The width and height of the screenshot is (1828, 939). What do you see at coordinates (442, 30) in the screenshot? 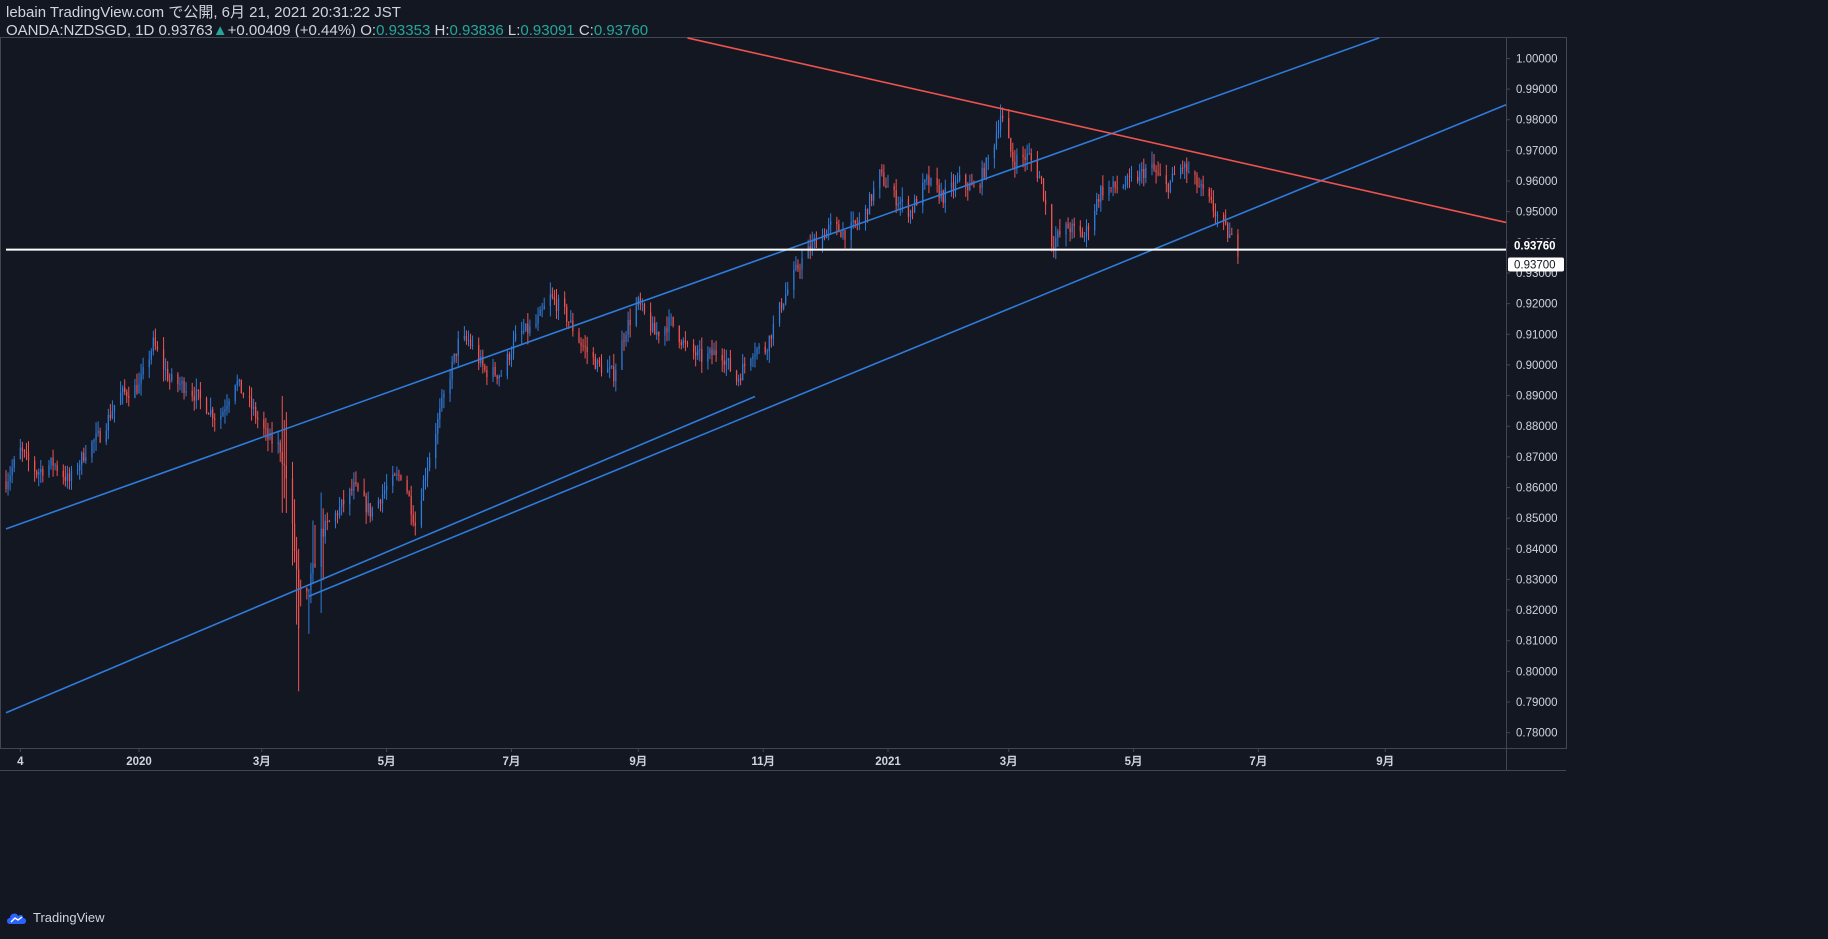
I see `high-label: H:` at bounding box center [442, 30].